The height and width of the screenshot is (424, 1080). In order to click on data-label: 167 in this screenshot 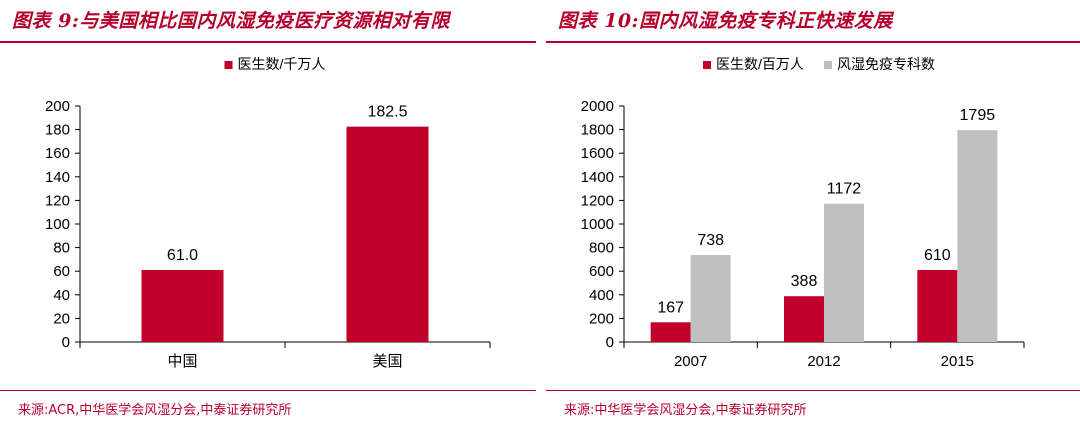, I will do `click(670, 307)`.